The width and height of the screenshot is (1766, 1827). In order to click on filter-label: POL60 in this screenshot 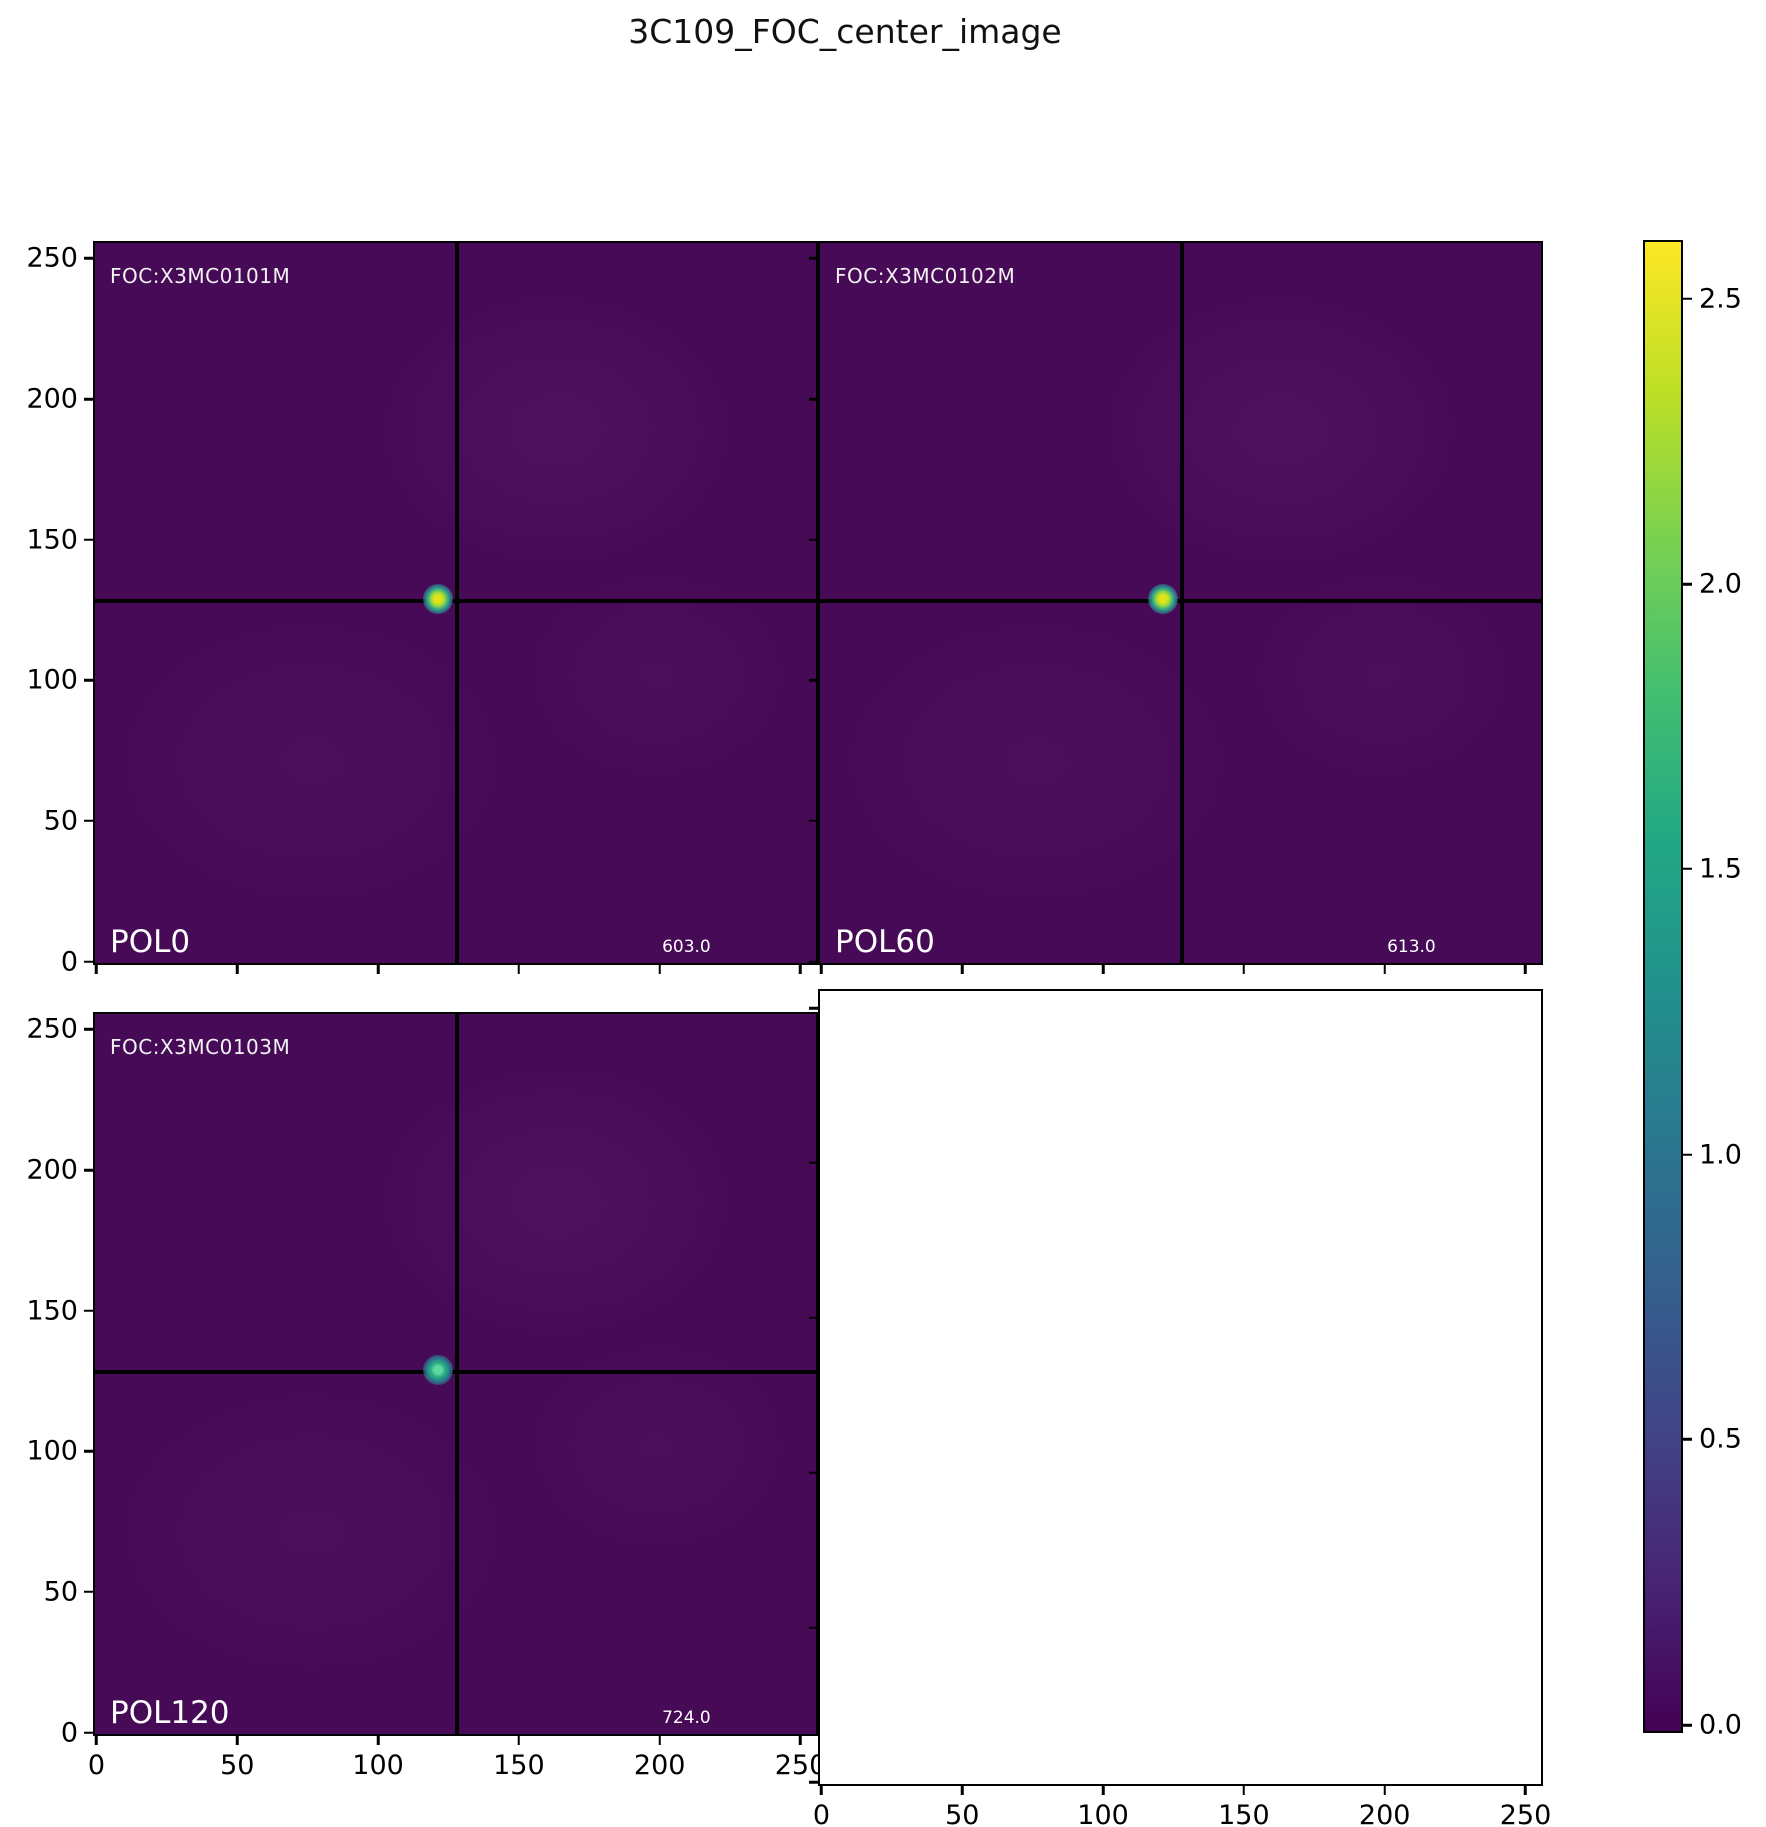, I will do `click(885, 942)`.